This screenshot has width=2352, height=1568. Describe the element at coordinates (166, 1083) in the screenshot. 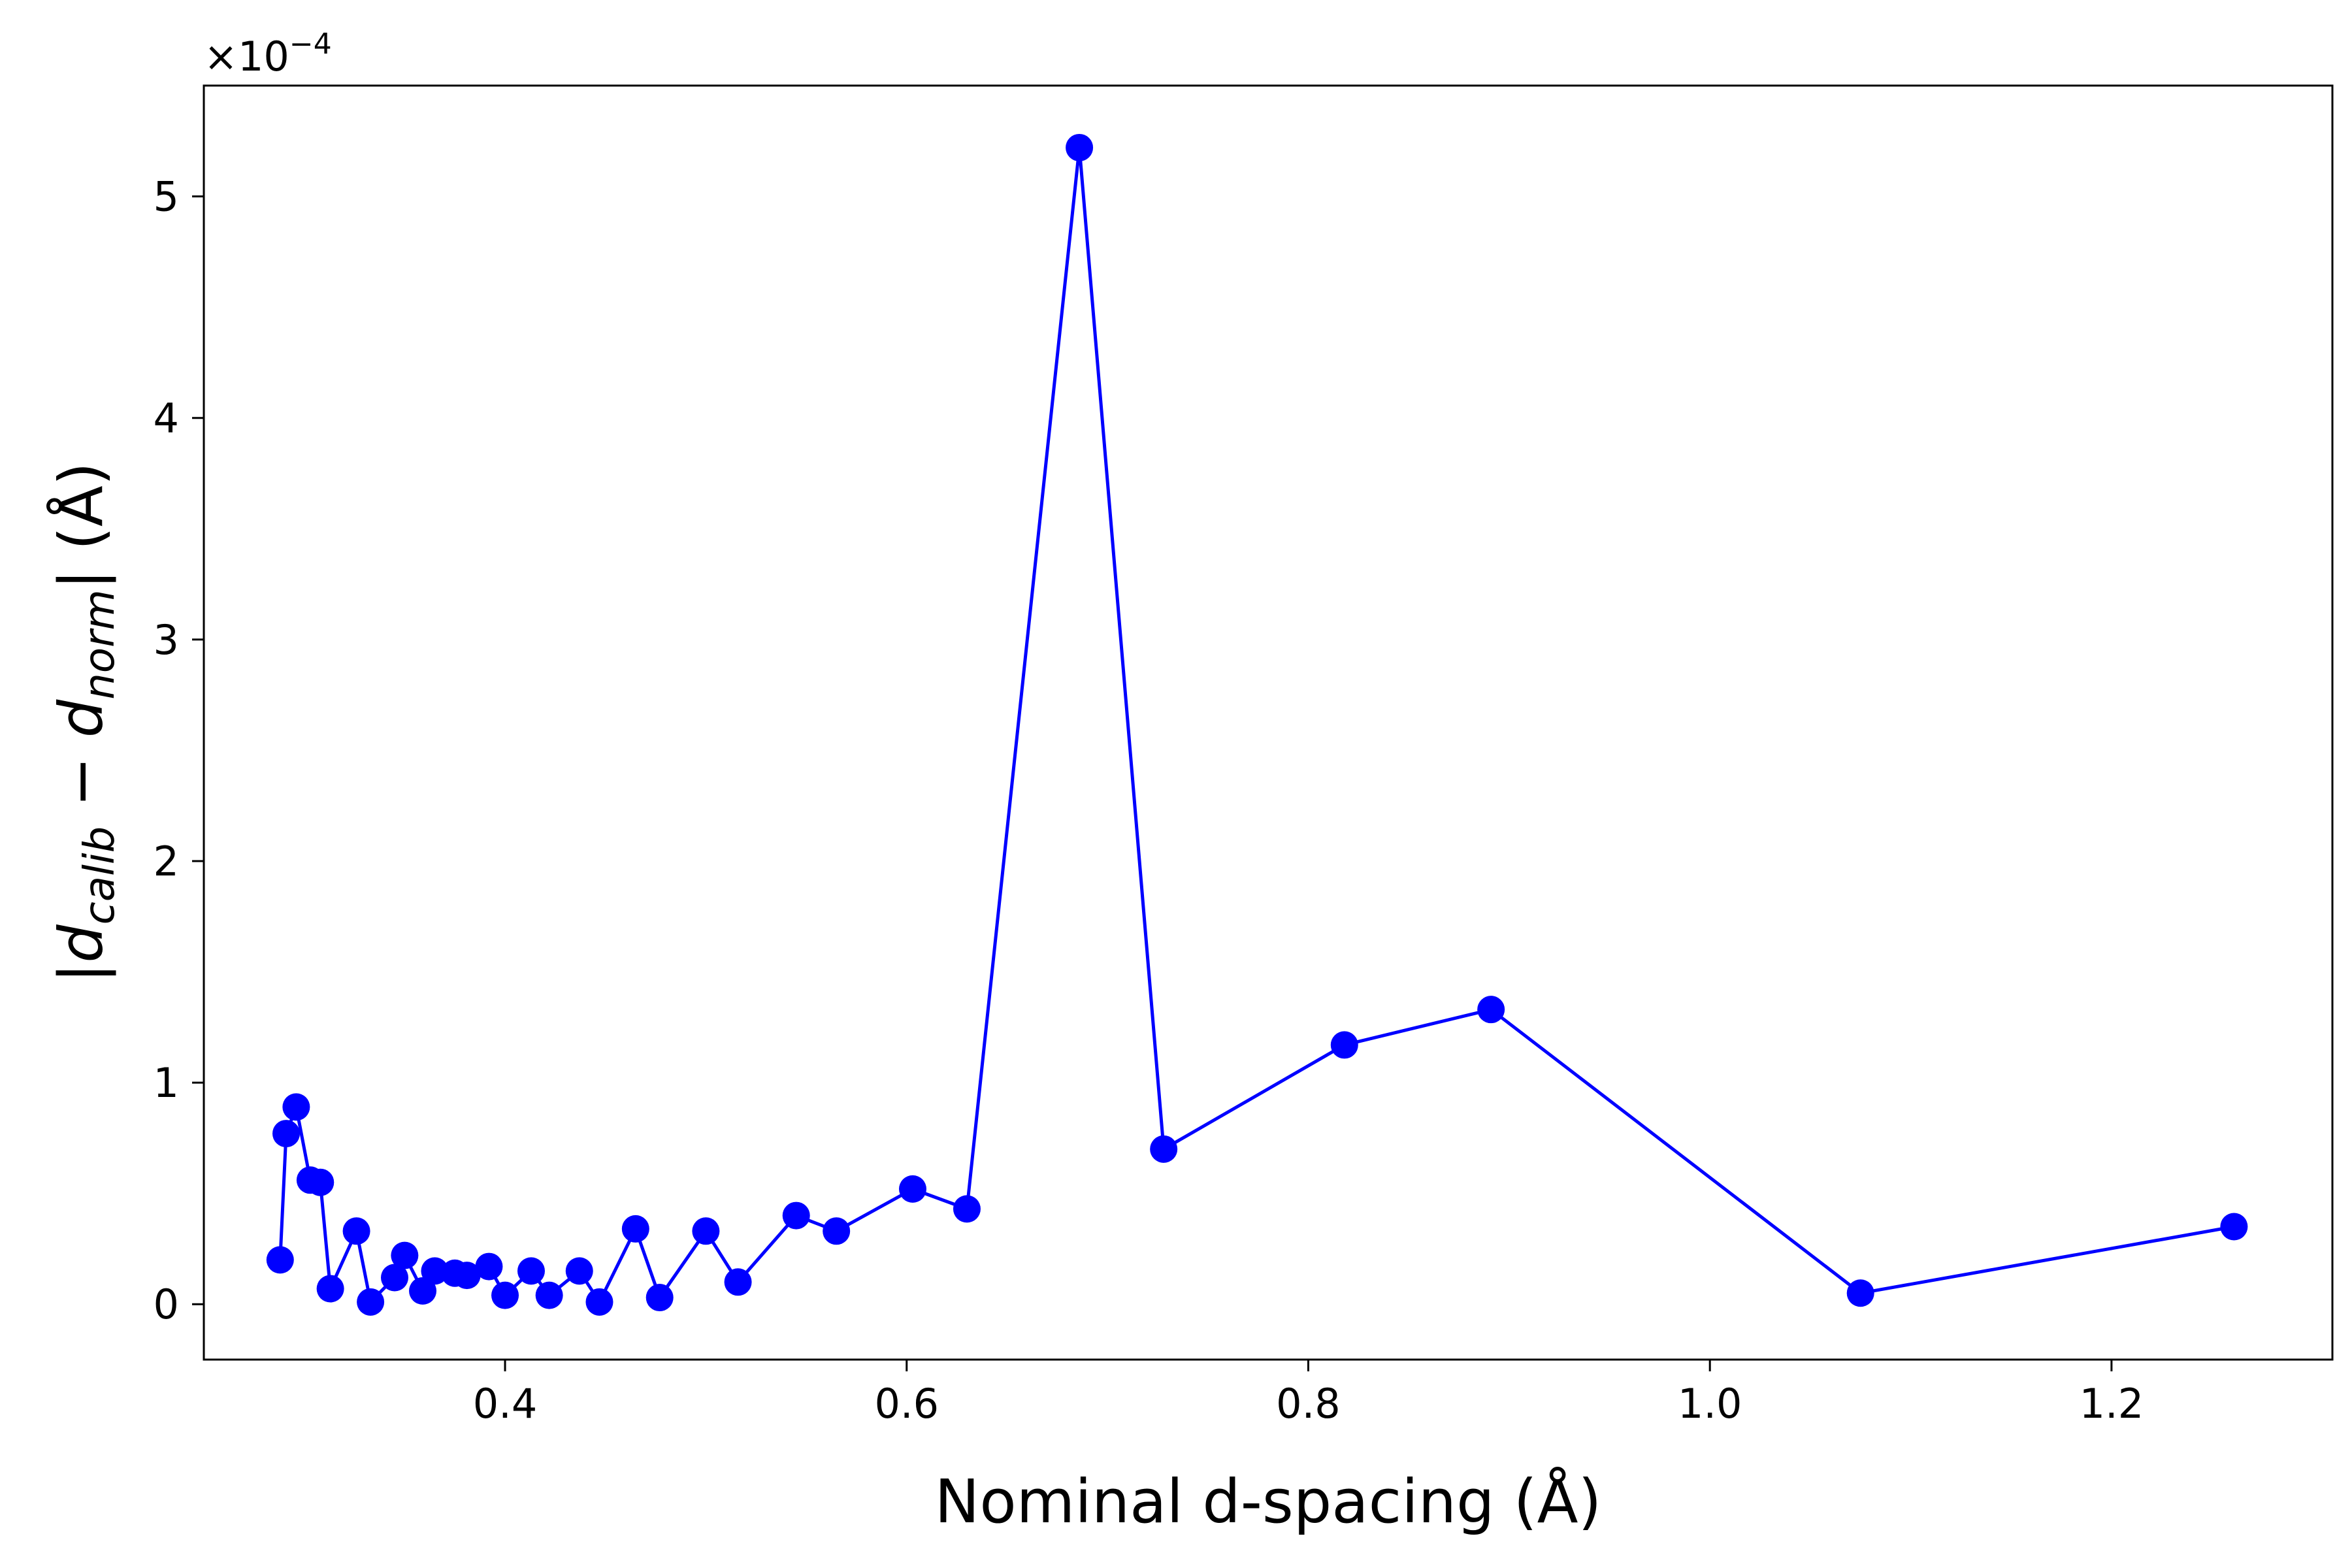

I see `y-tick-label: 1` at that location.